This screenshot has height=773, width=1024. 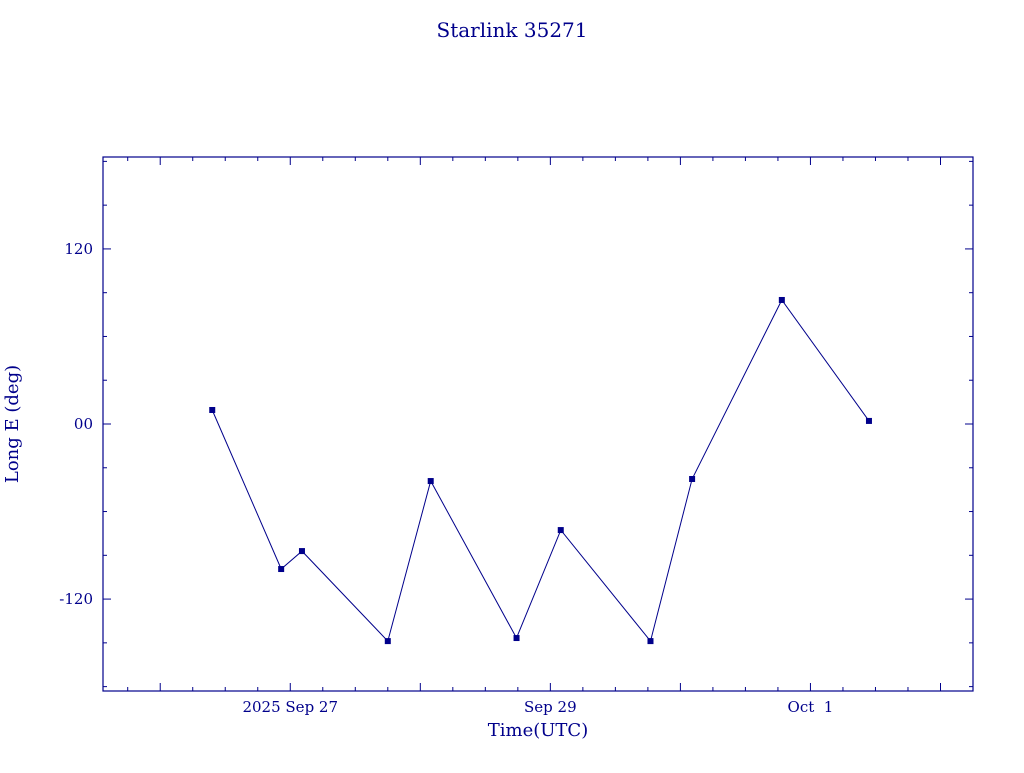 What do you see at coordinates (76, 599) in the screenshot?
I see `y-tick-label: -120` at bounding box center [76, 599].